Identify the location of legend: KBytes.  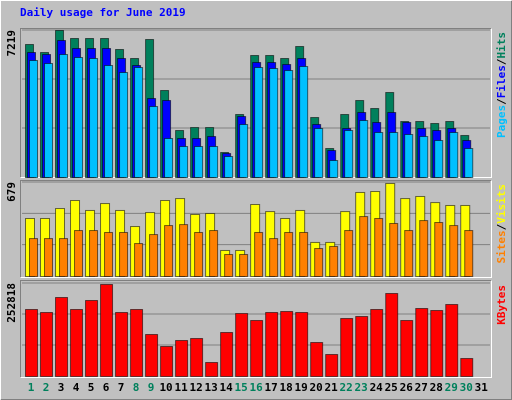
(501, 305).